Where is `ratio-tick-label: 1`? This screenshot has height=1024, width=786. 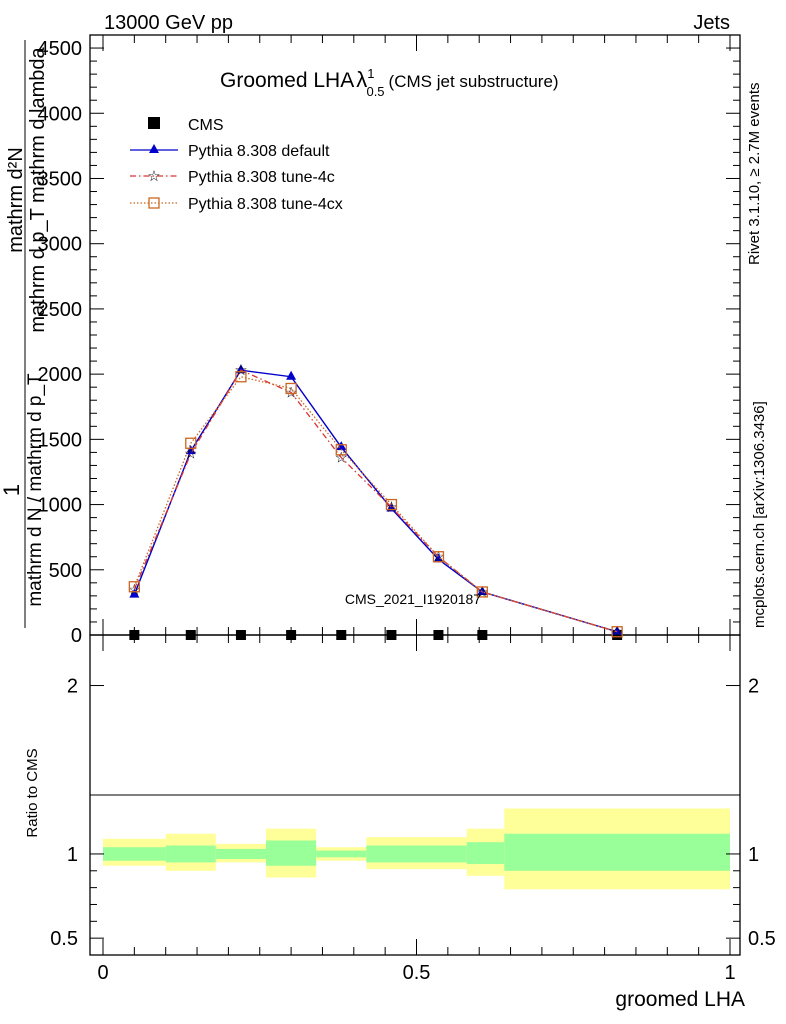 ratio-tick-label: 1 is located at coordinates (72, 855).